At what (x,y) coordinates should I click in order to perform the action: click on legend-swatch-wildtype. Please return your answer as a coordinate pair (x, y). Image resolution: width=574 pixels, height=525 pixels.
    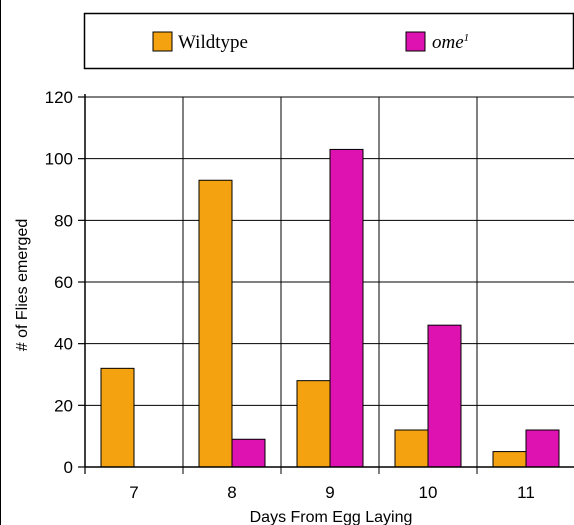
    Looking at the image, I should click on (162, 41).